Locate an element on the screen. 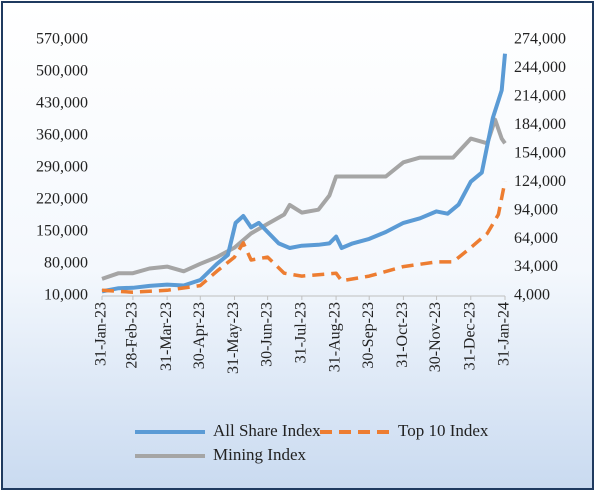 This screenshot has width=595, height=491. x-tick-label: 30-Jun-23 is located at coordinates (266, 334).